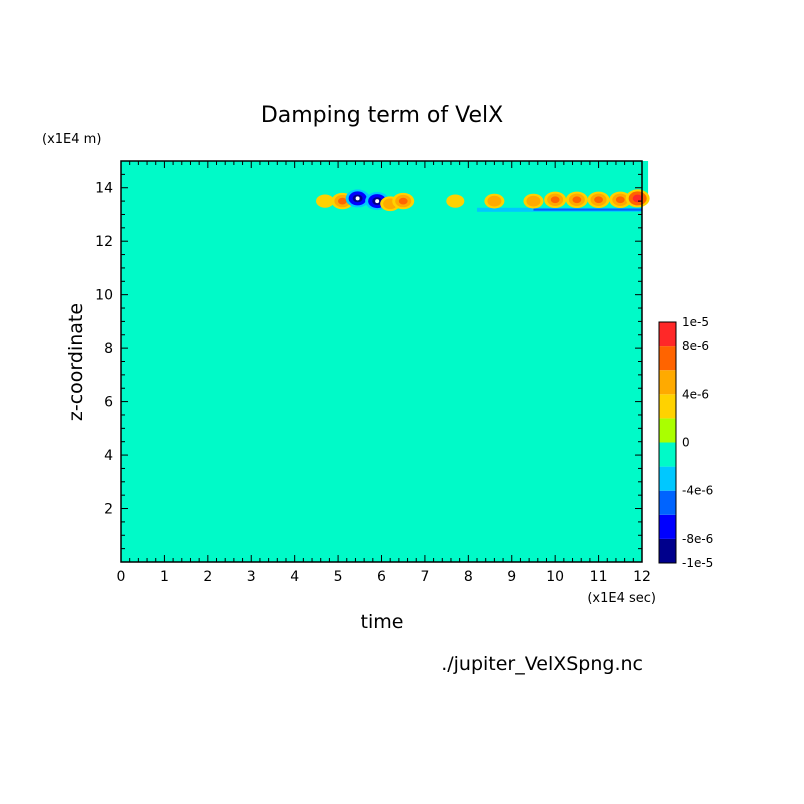 The width and height of the screenshot is (804, 804). I want to click on x-tick-label: 8, so click(468, 577).